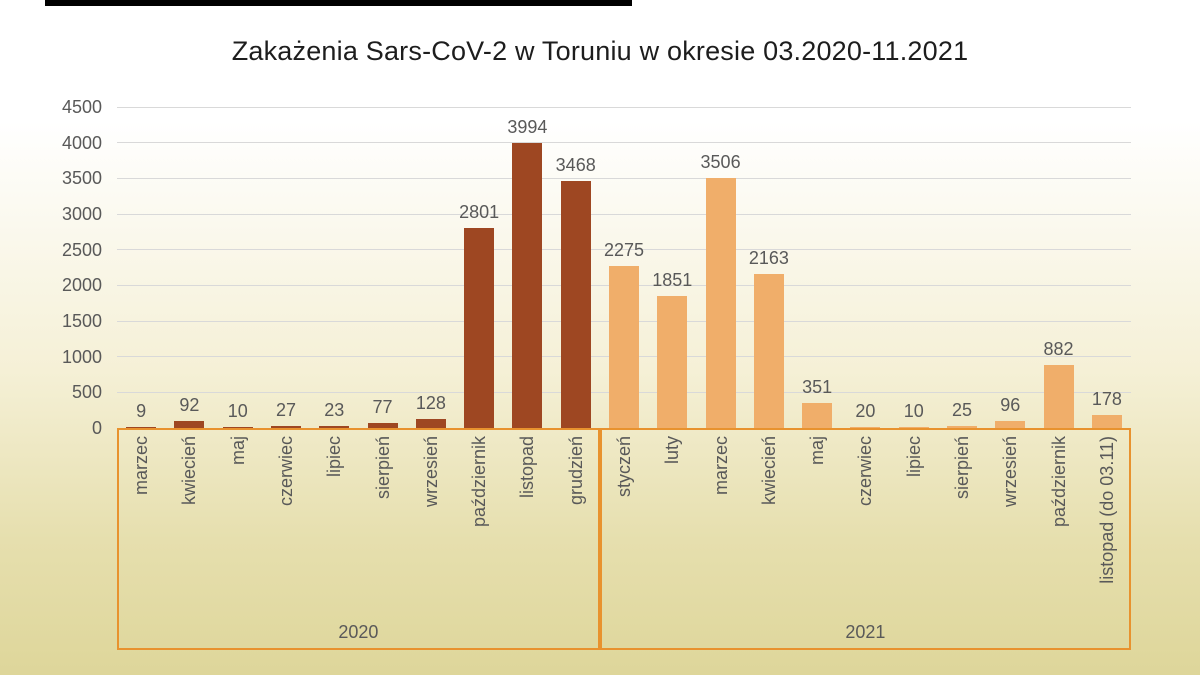  I want to click on value-label: 9, so click(141, 410).